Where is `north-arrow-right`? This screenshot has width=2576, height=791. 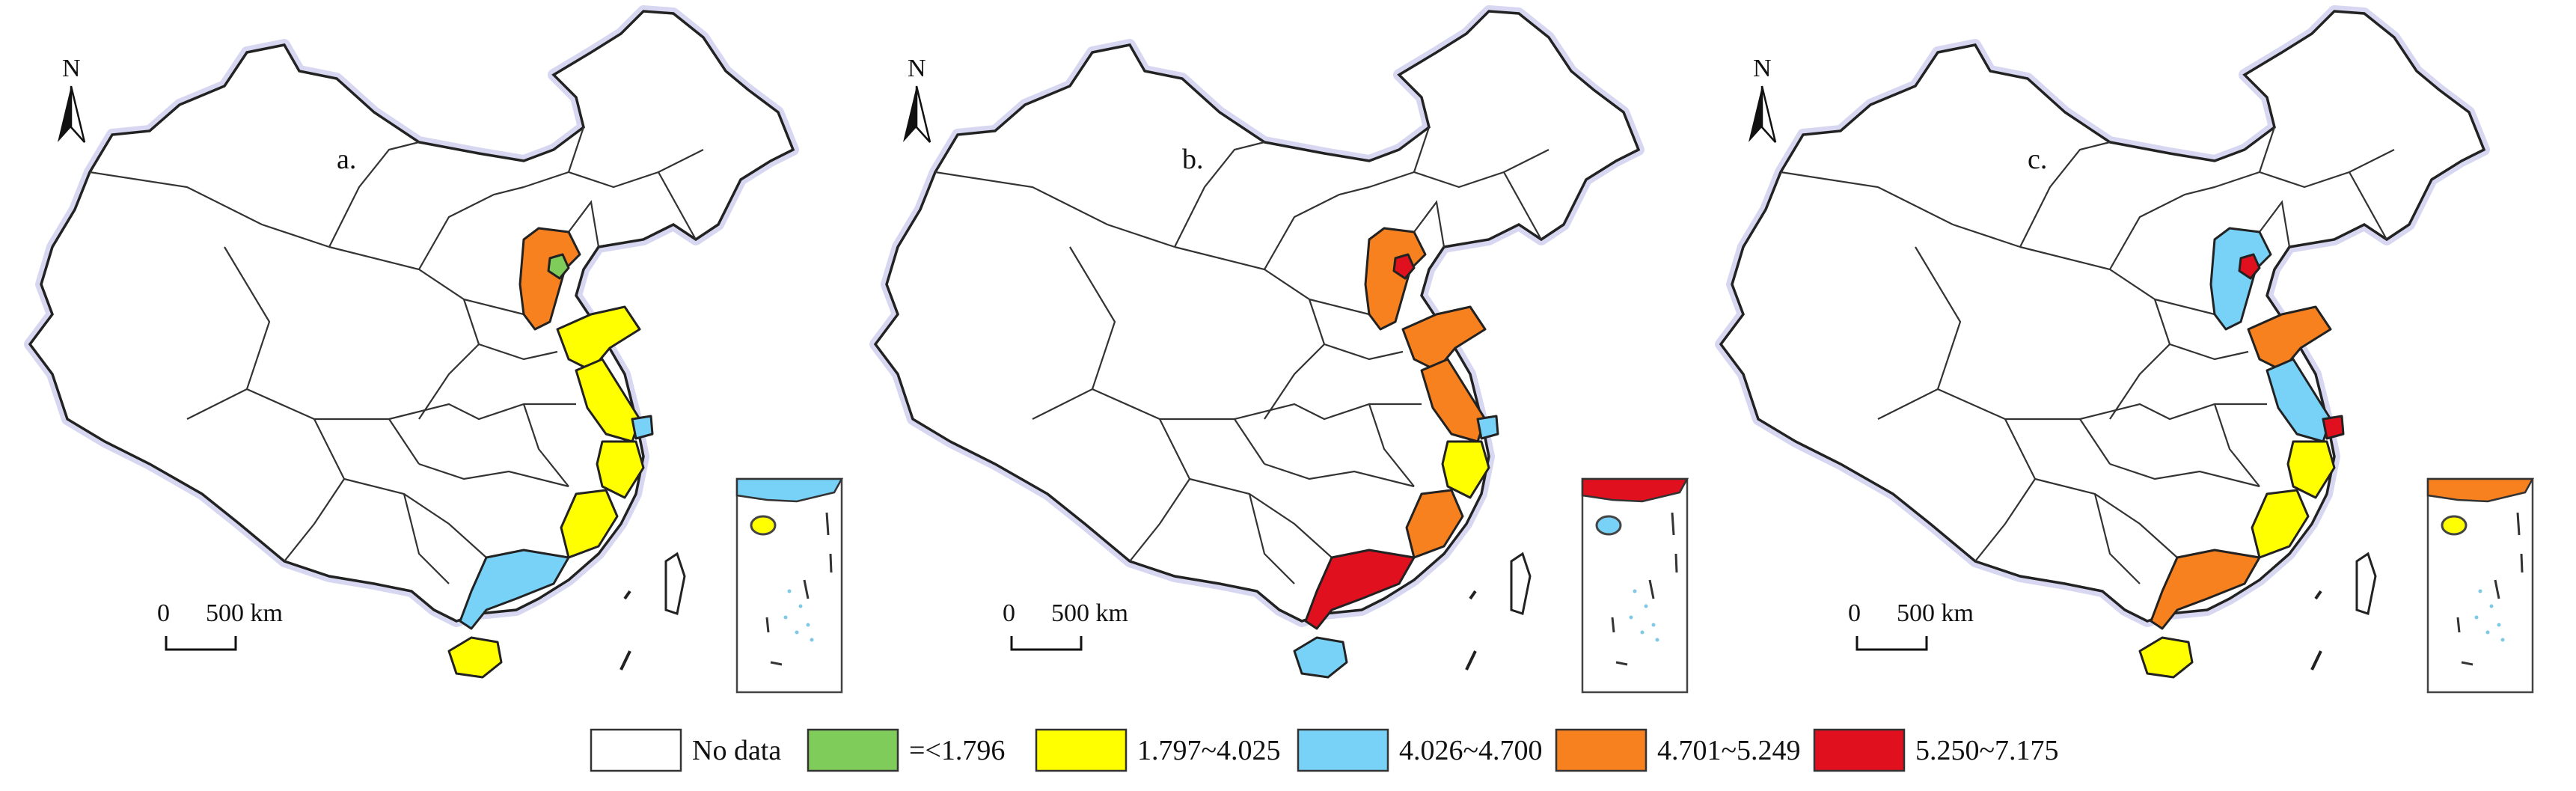 north-arrow-right is located at coordinates (923, 114).